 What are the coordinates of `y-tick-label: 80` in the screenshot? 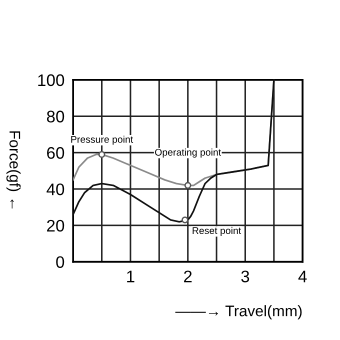 It's located at (55, 116).